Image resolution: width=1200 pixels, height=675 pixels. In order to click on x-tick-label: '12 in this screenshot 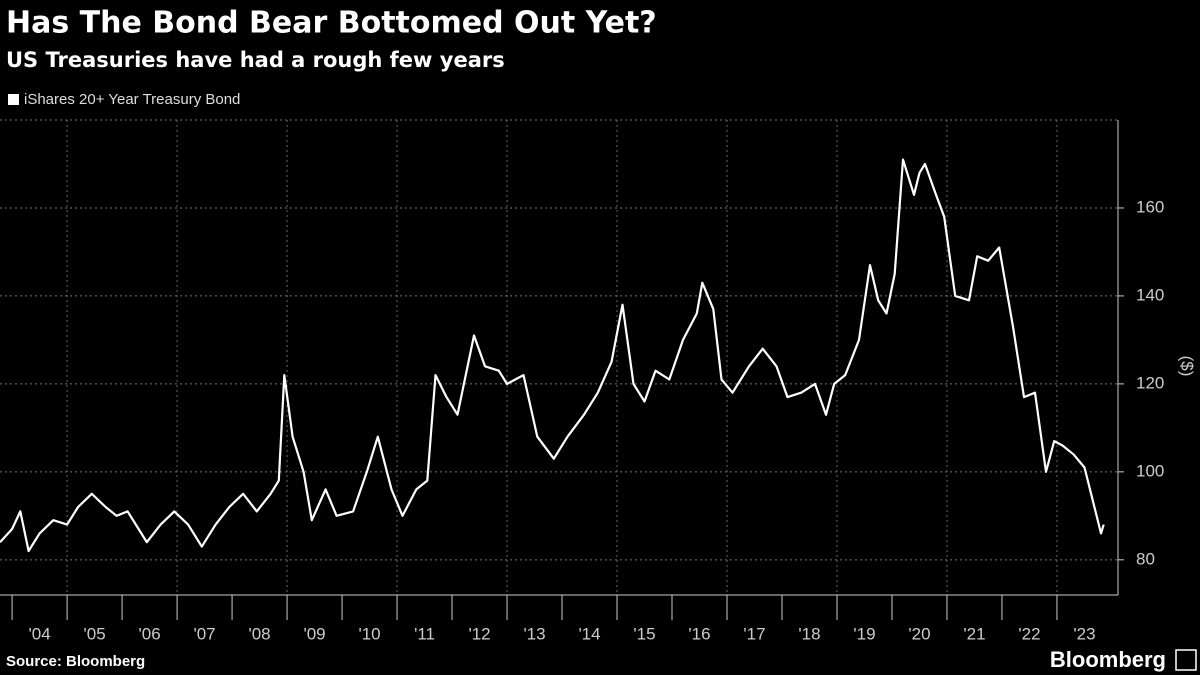, I will do `click(479, 633)`.